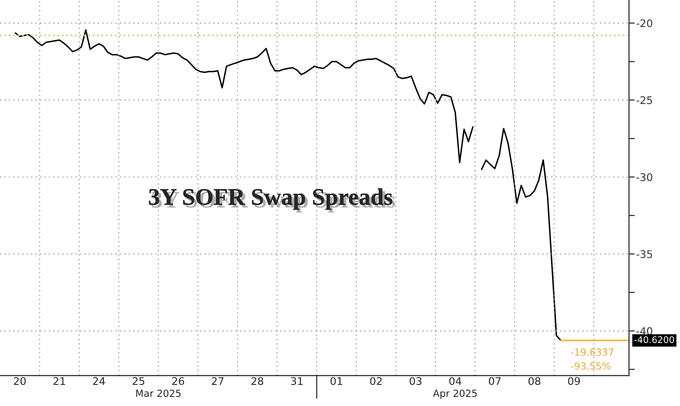 The height and width of the screenshot is (406, 680). Describe the element at coordinates (138, 381) in the screenshot. I see `x-tick-label: 25` at that location.